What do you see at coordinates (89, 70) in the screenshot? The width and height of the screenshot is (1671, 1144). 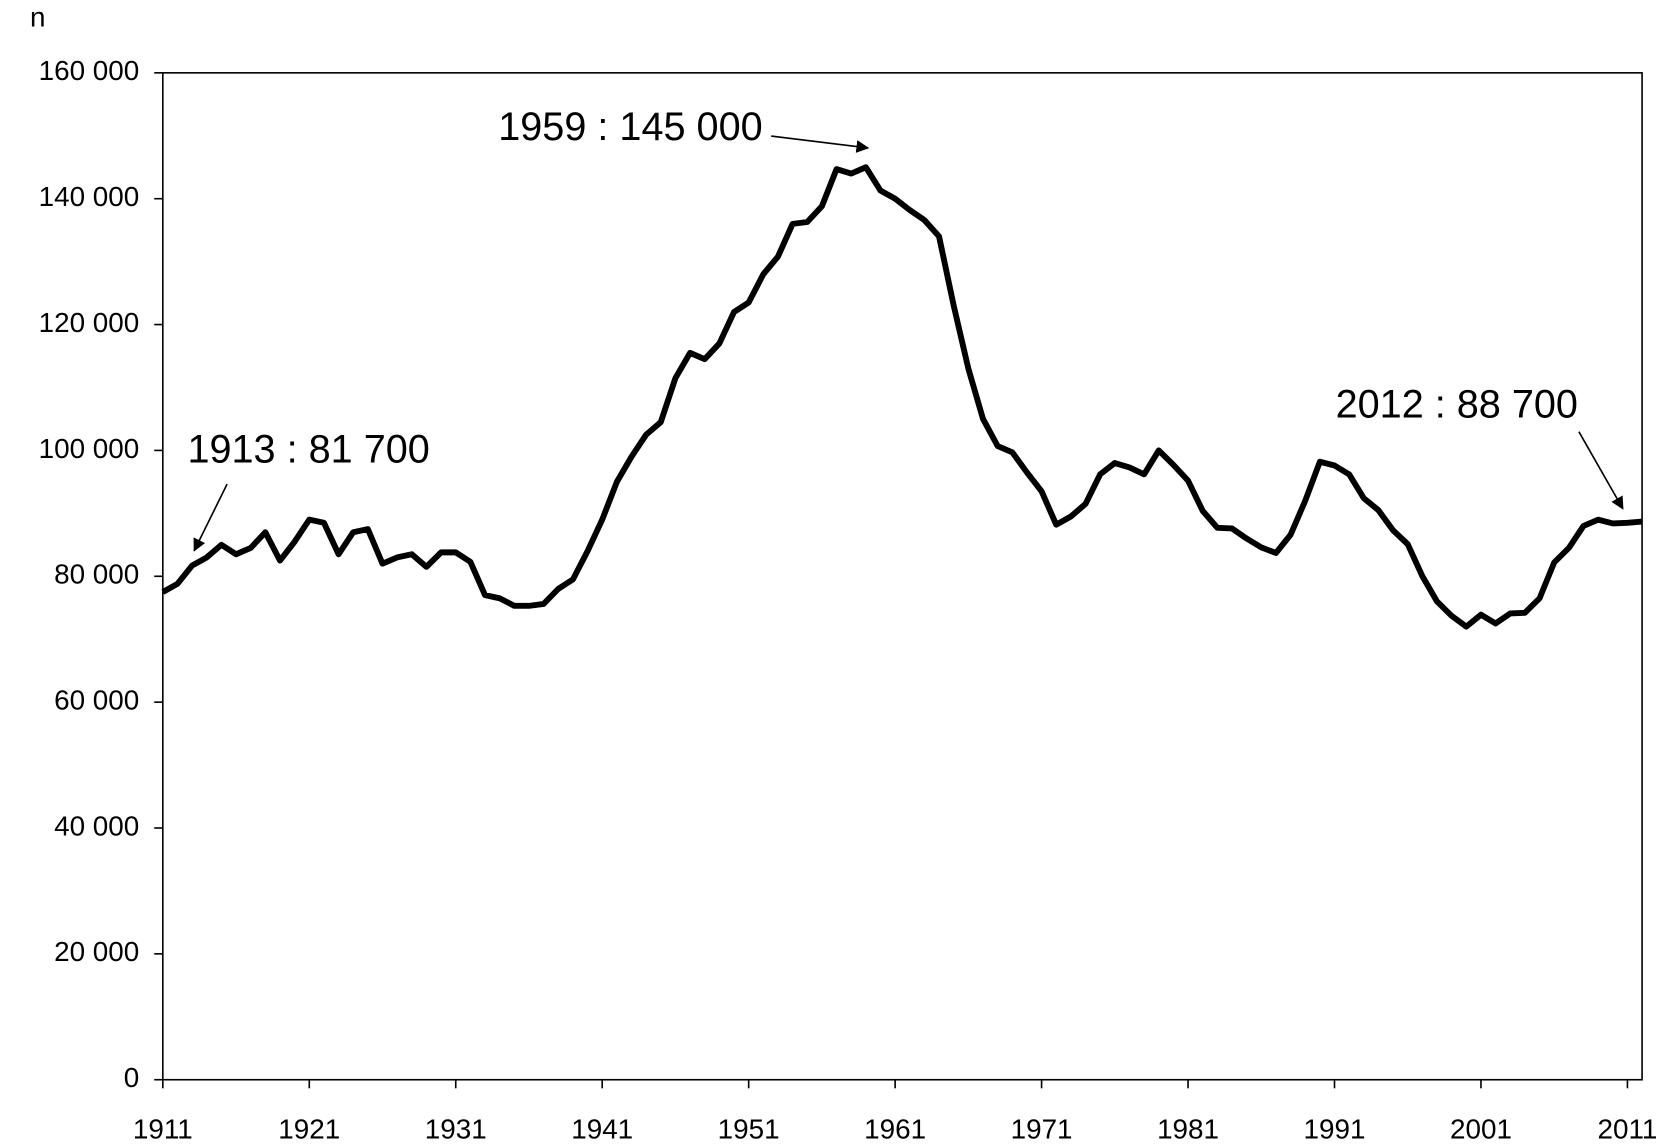 I see `y-tick-label: 160 000` at bounding box center [89, 70].